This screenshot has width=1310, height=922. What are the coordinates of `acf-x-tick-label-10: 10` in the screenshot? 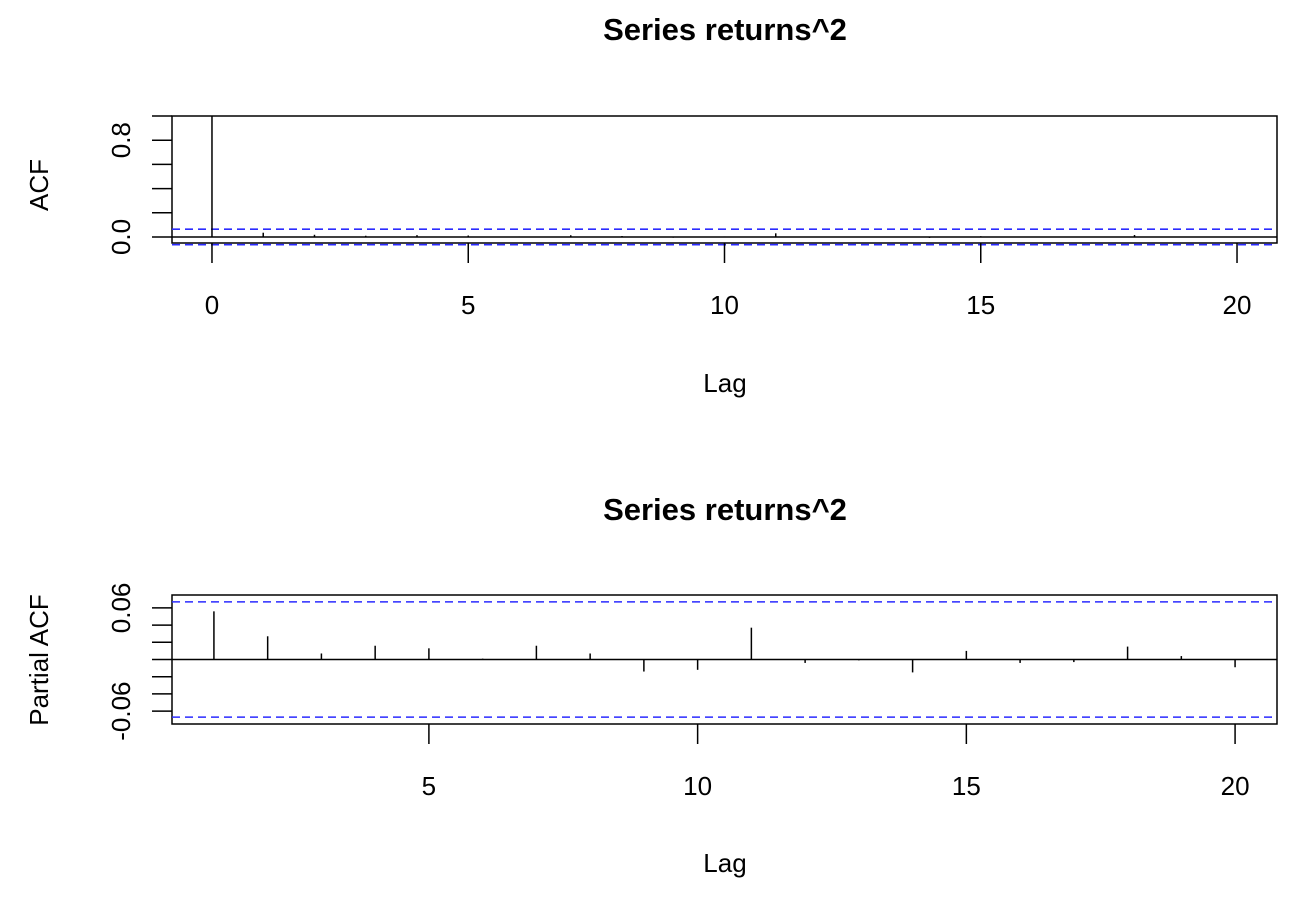 It's located at (724, 305).